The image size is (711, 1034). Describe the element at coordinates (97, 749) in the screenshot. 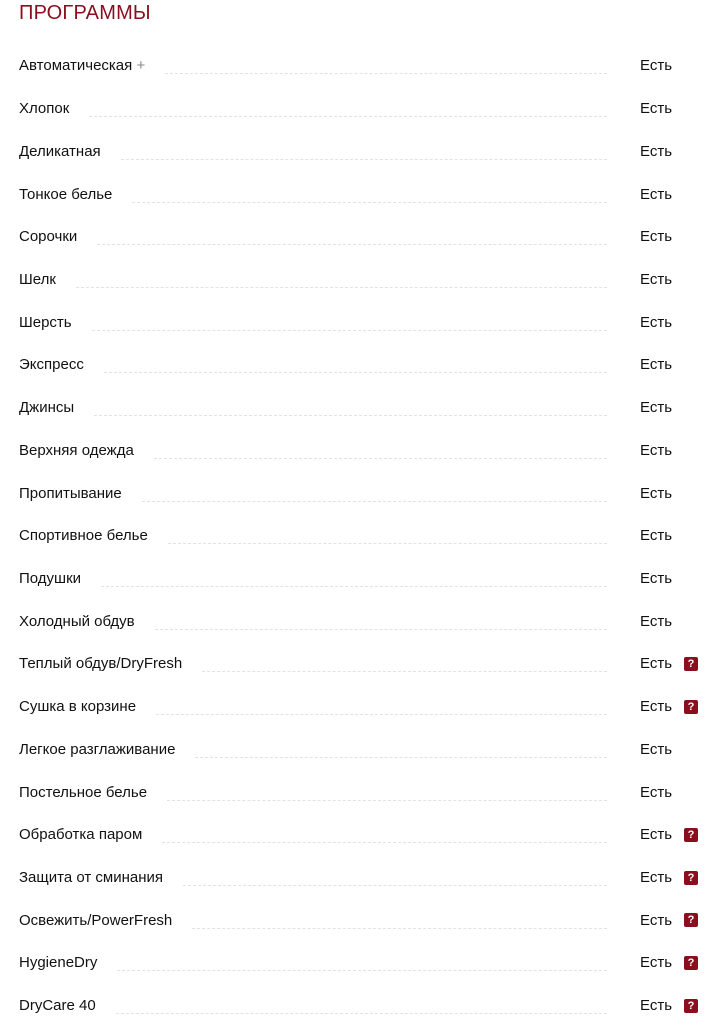

I see `program-label: Легкое разглаживание` at that location.